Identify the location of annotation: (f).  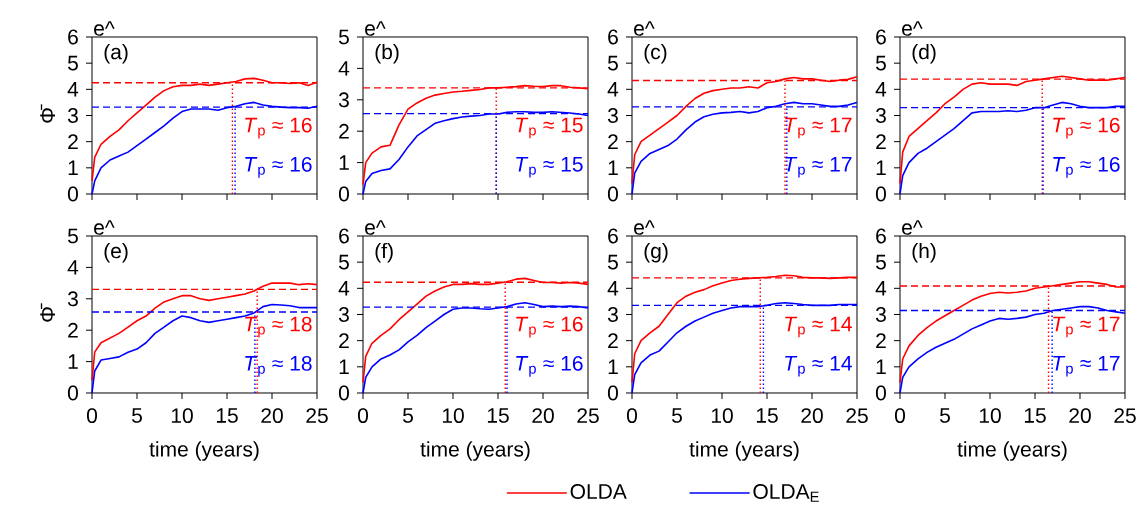
(384, 252).